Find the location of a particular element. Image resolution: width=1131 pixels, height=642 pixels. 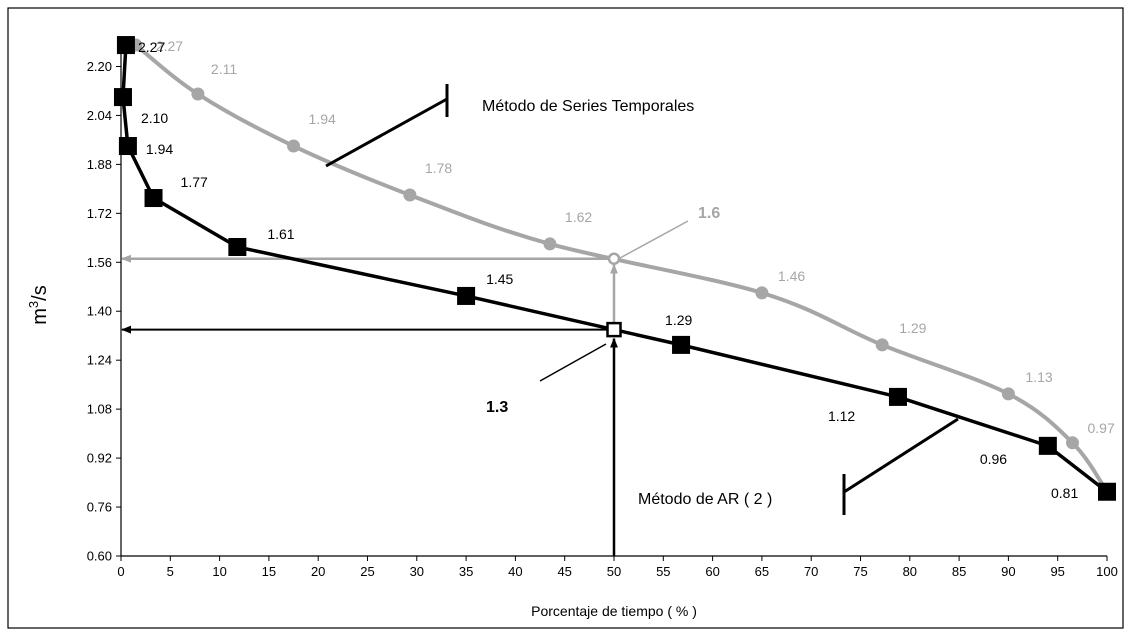

x-tick-label: 50 is located at coordinates (614, 571).